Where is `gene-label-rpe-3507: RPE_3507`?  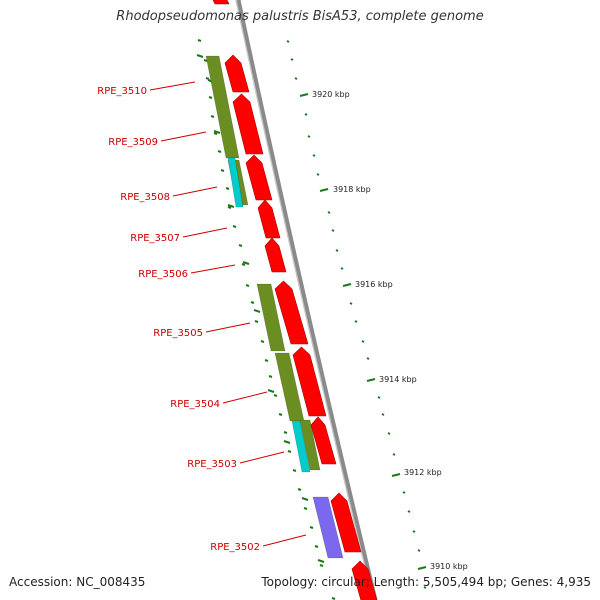
gene-label-rpe-3507: RPE_3507 is located at coordinates (155, 238).